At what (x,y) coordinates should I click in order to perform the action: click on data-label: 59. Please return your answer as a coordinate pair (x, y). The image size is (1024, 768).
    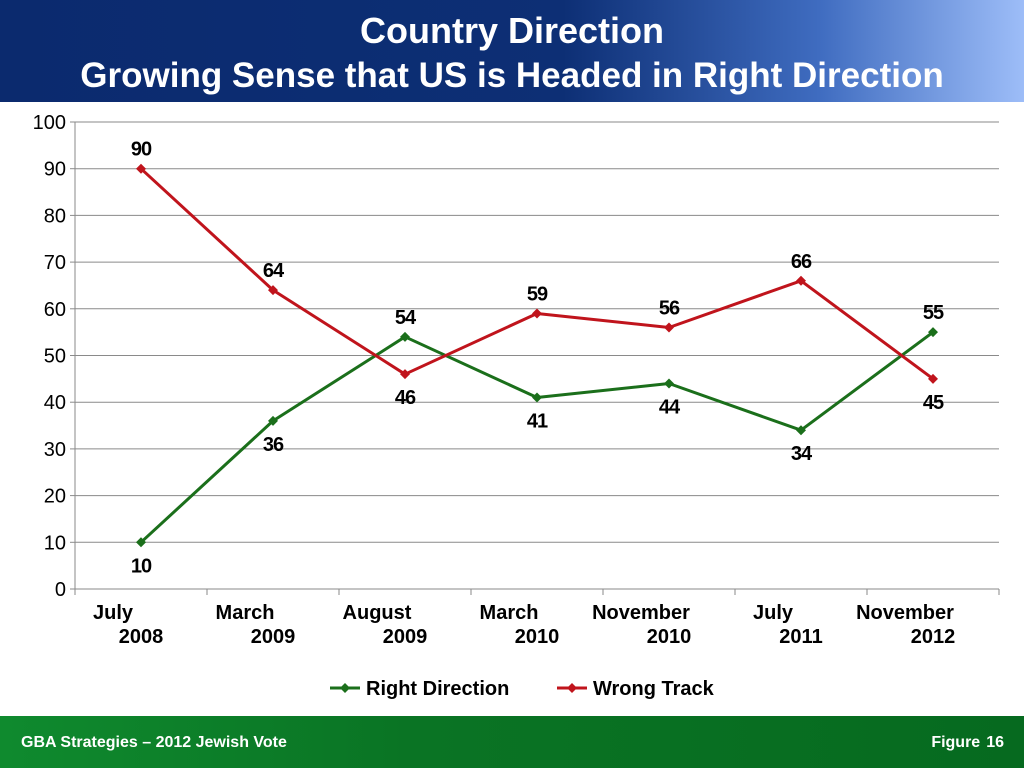
    Looking at the image, I should click on (537, 294).